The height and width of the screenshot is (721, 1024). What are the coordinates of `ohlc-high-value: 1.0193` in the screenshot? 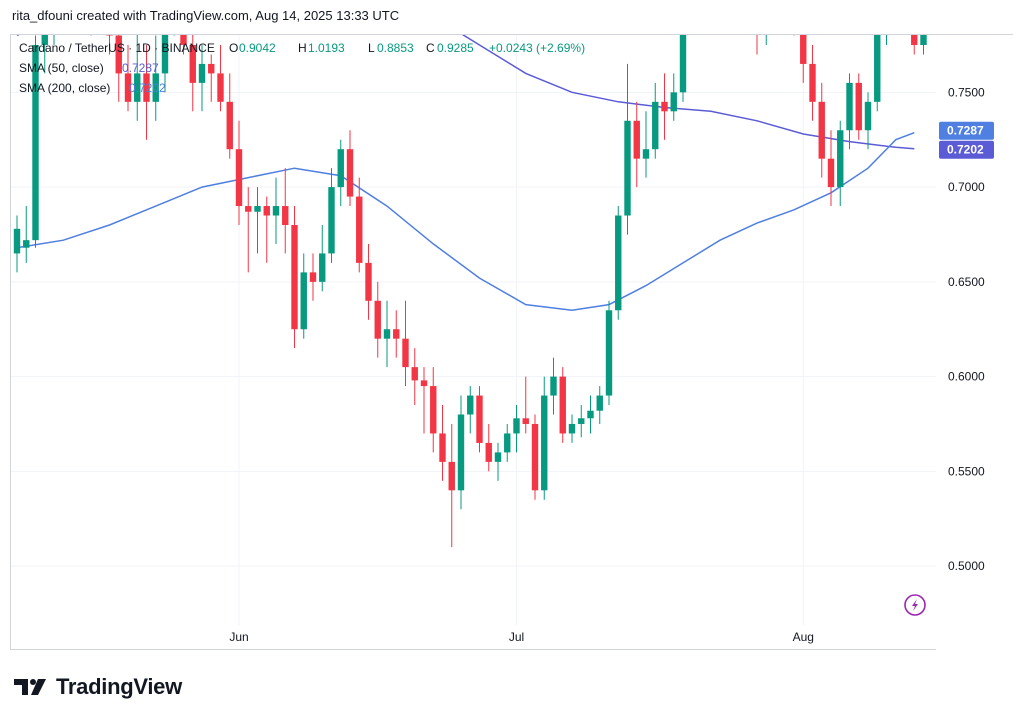 It's located at (326, 48).